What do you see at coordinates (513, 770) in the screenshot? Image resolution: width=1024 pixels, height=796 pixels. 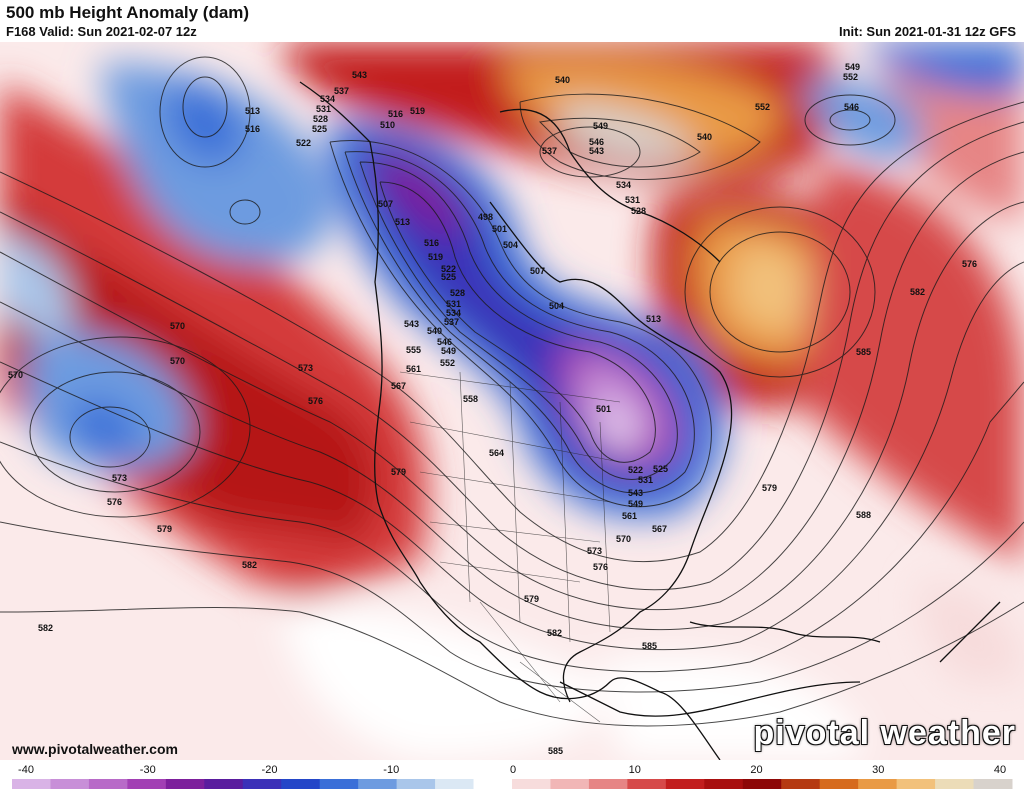 I see `colorbar-tick-label: 0` at bounding box center [513, 770].